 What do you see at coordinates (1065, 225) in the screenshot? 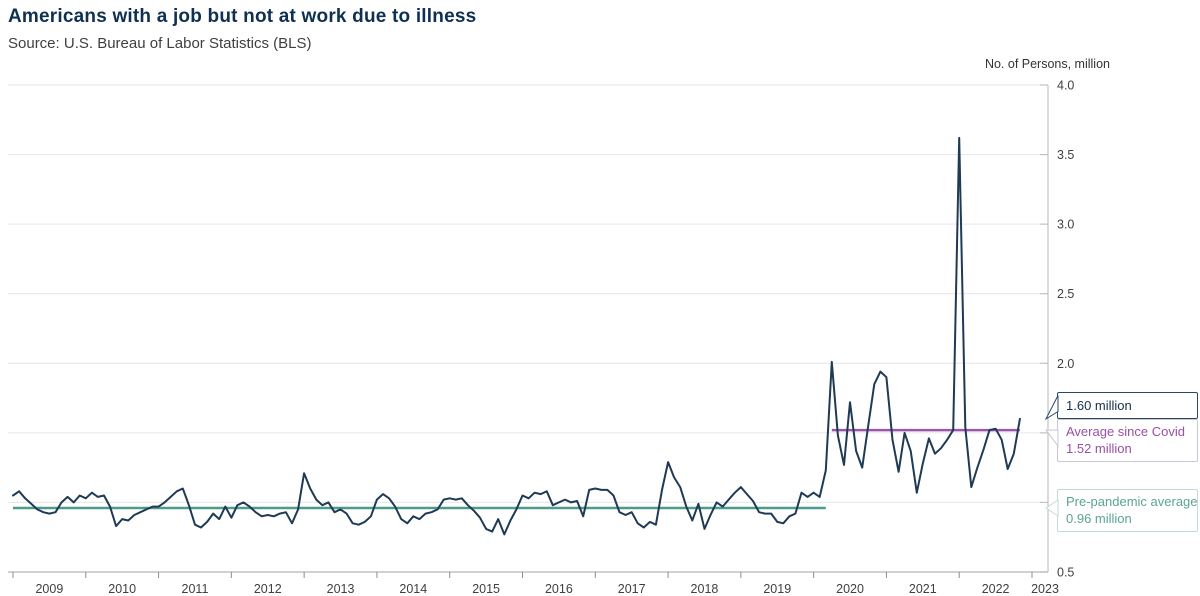
I see `y-axis-label: 3.0` at bounding box center [1065, 225].